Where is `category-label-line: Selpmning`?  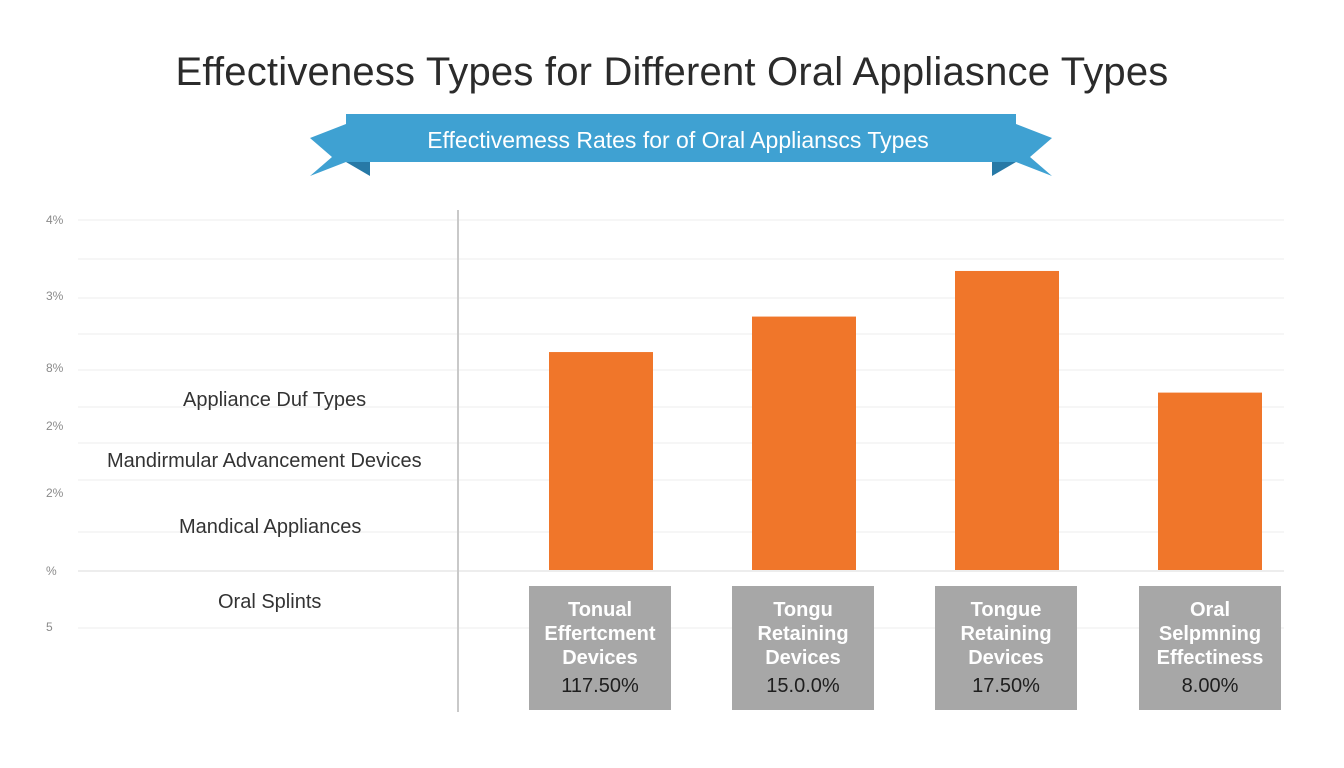
category-label-line: Selpmning is located at coordinates (1210, 634).